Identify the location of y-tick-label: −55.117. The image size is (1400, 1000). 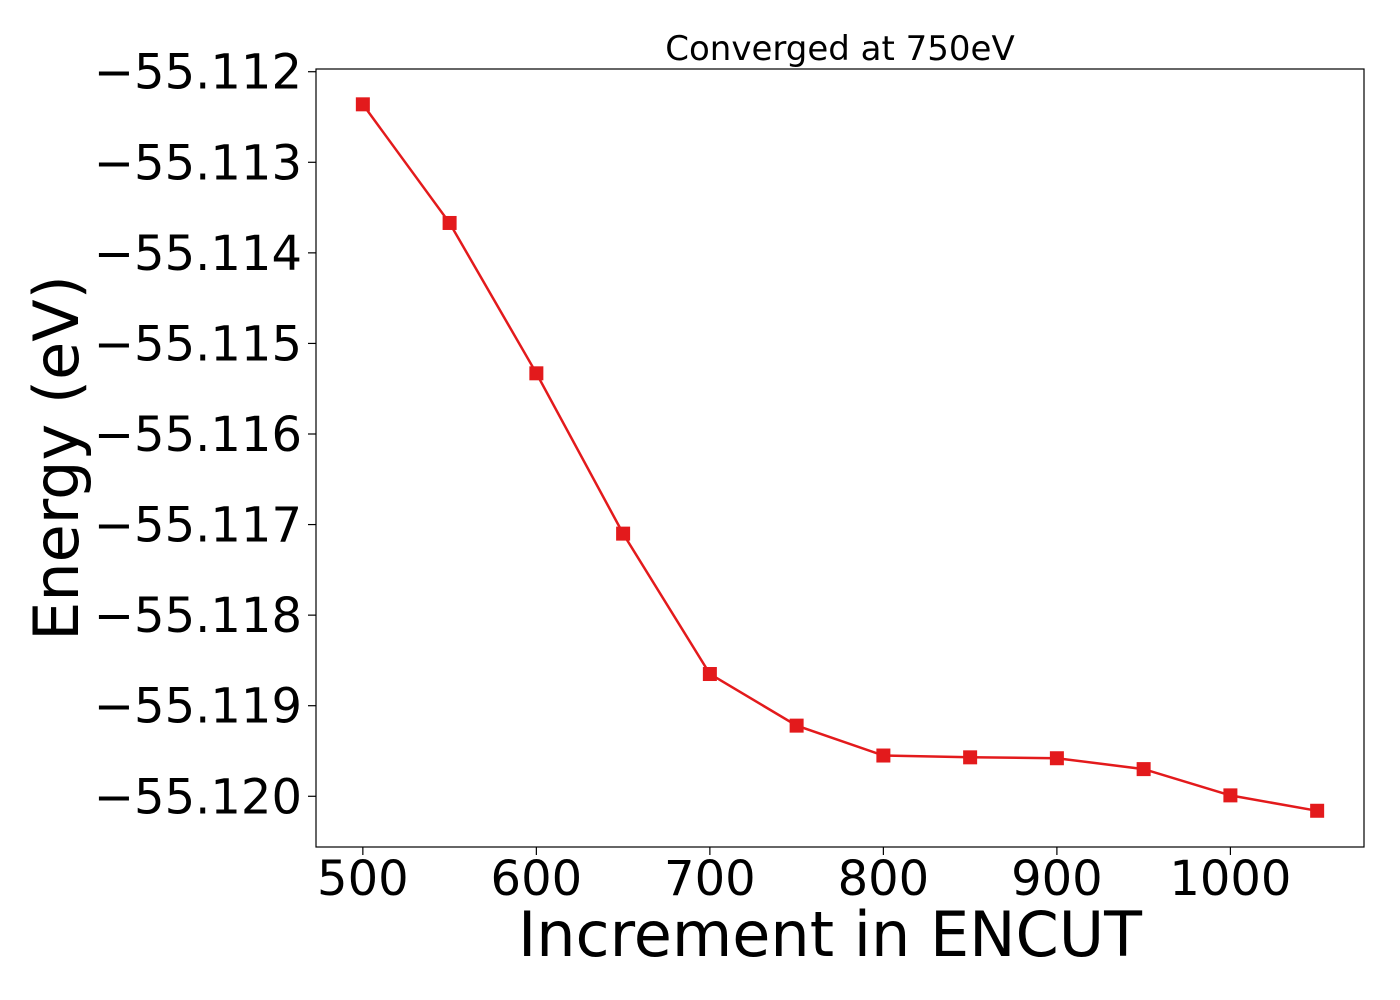
(198, 526).